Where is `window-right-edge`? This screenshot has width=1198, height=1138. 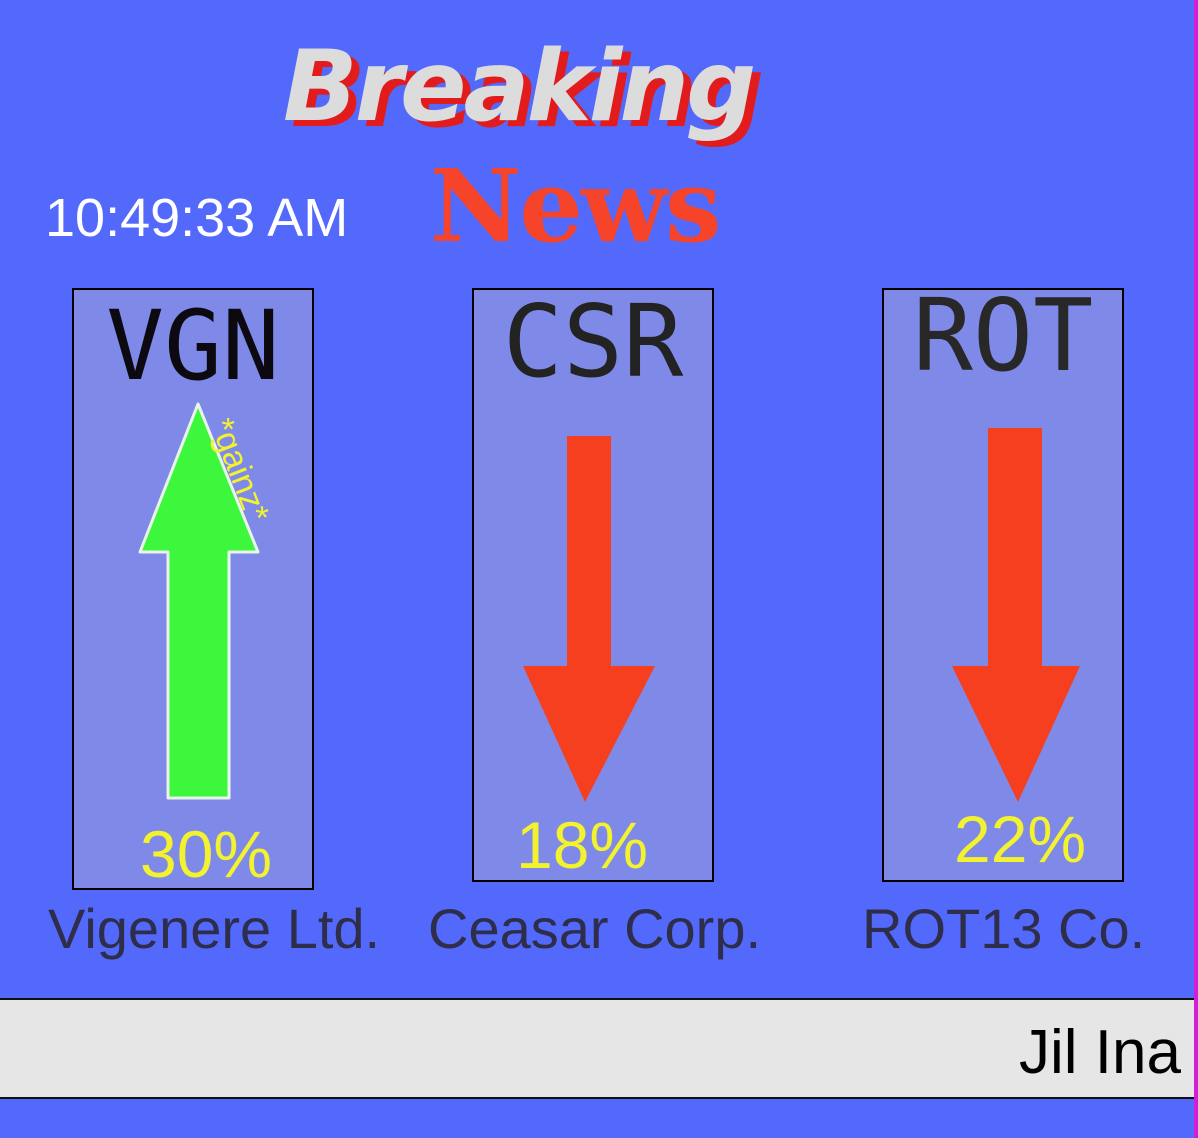
window-right-edge is located at coordinates (1196, 569).